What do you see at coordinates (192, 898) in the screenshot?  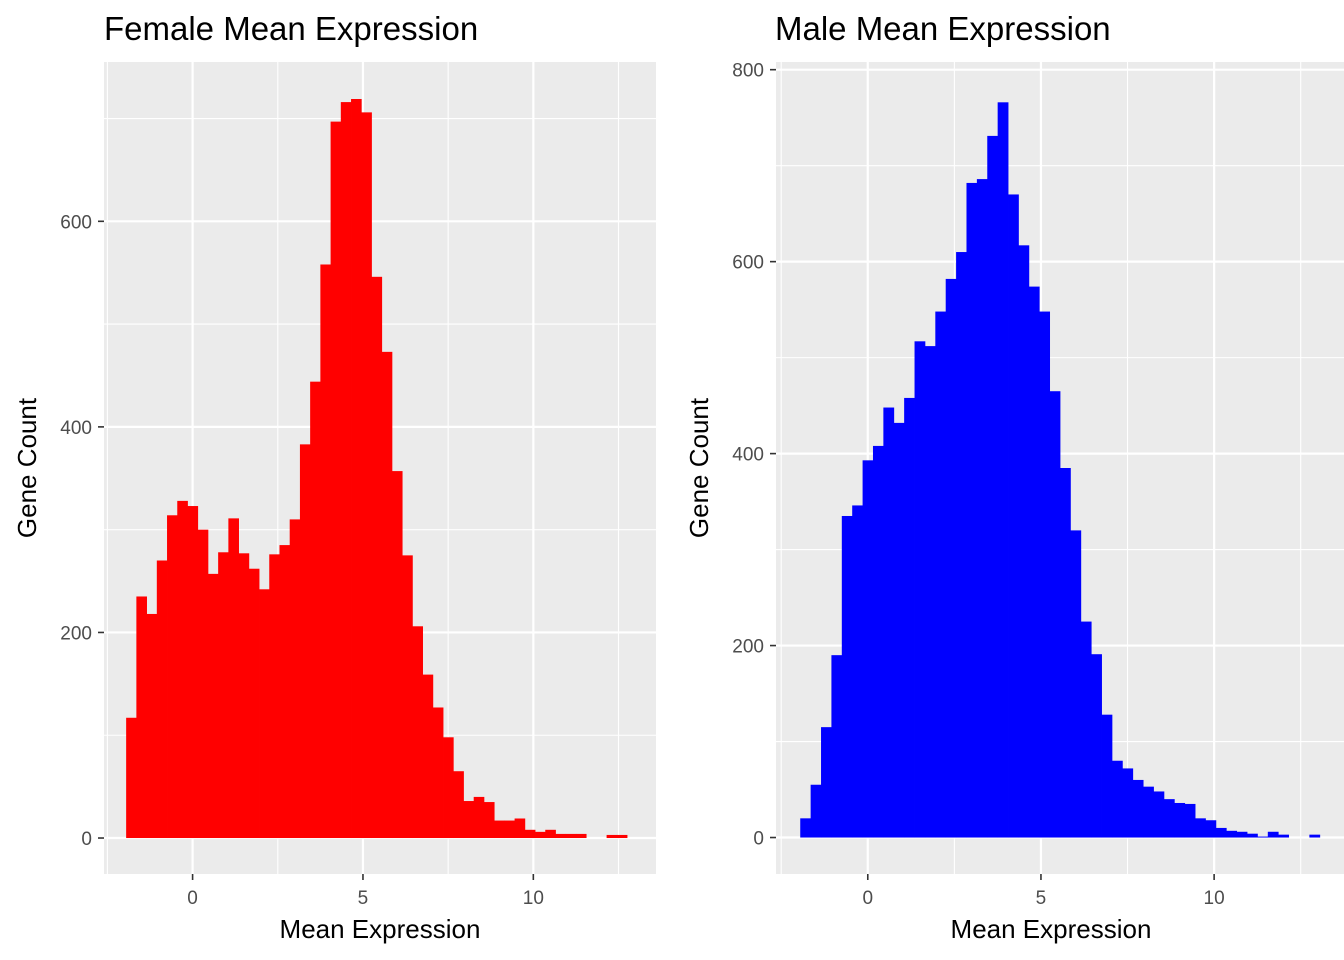 I see `female-x-tick-label: 0` at bounding box center [192, 898].